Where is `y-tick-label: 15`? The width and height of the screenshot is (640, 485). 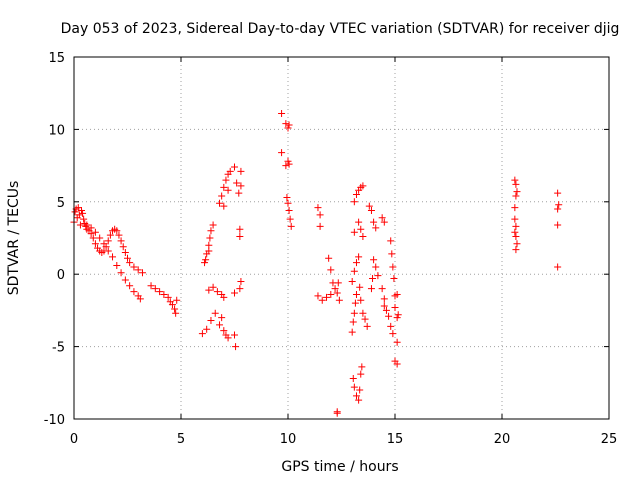
y-tick-label: 15 is located at coordinates (56, 58).